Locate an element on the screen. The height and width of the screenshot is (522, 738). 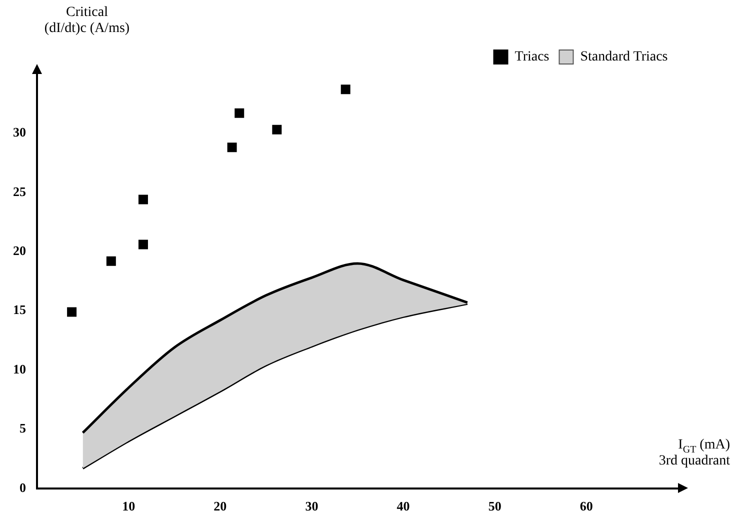
x-tick-label: 60 is located at coordinates (586, 506).